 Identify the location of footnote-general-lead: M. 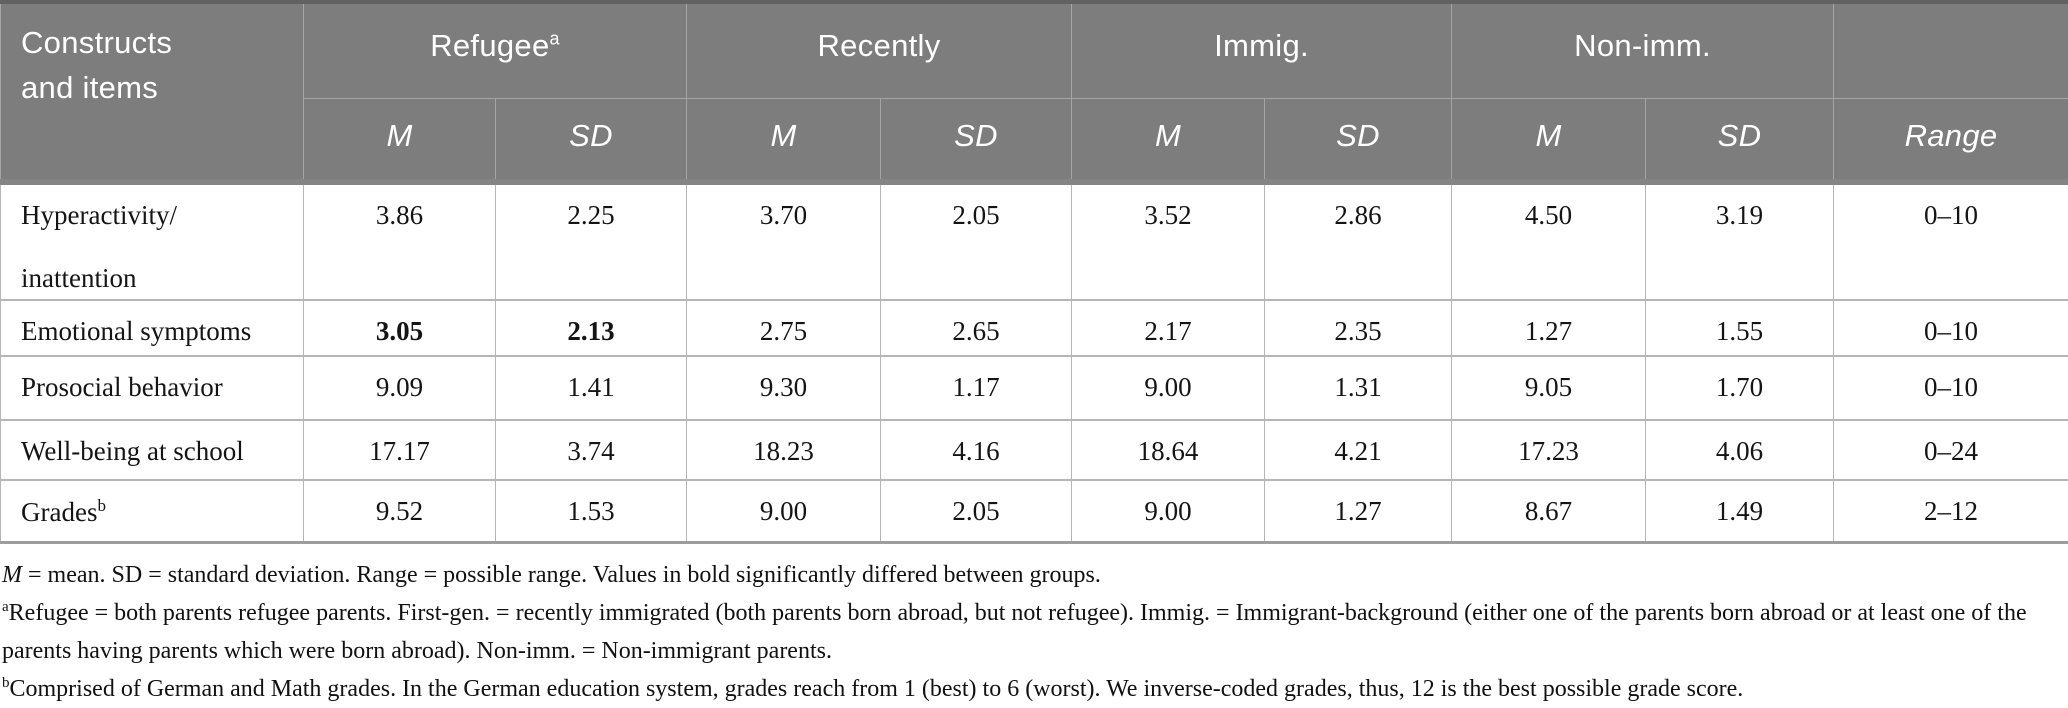
(12, 575).